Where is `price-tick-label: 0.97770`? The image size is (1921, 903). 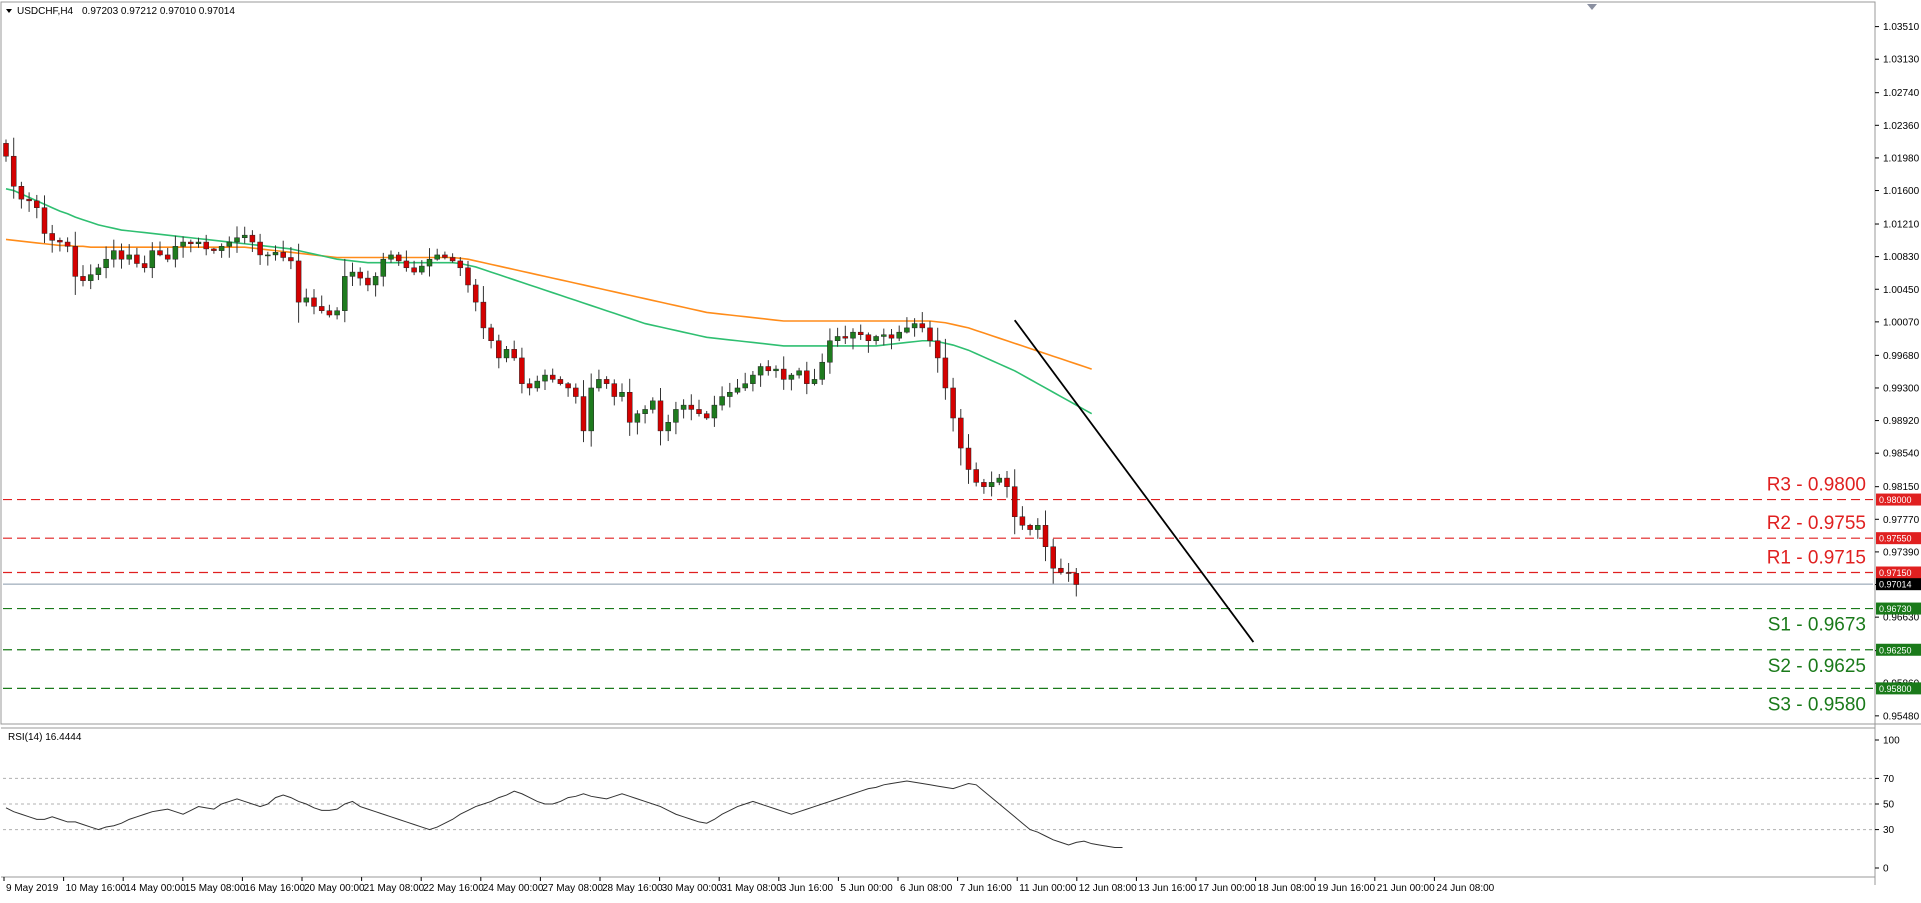 price-tick-label: 0.97770 is located at coordinates (1901, 520).